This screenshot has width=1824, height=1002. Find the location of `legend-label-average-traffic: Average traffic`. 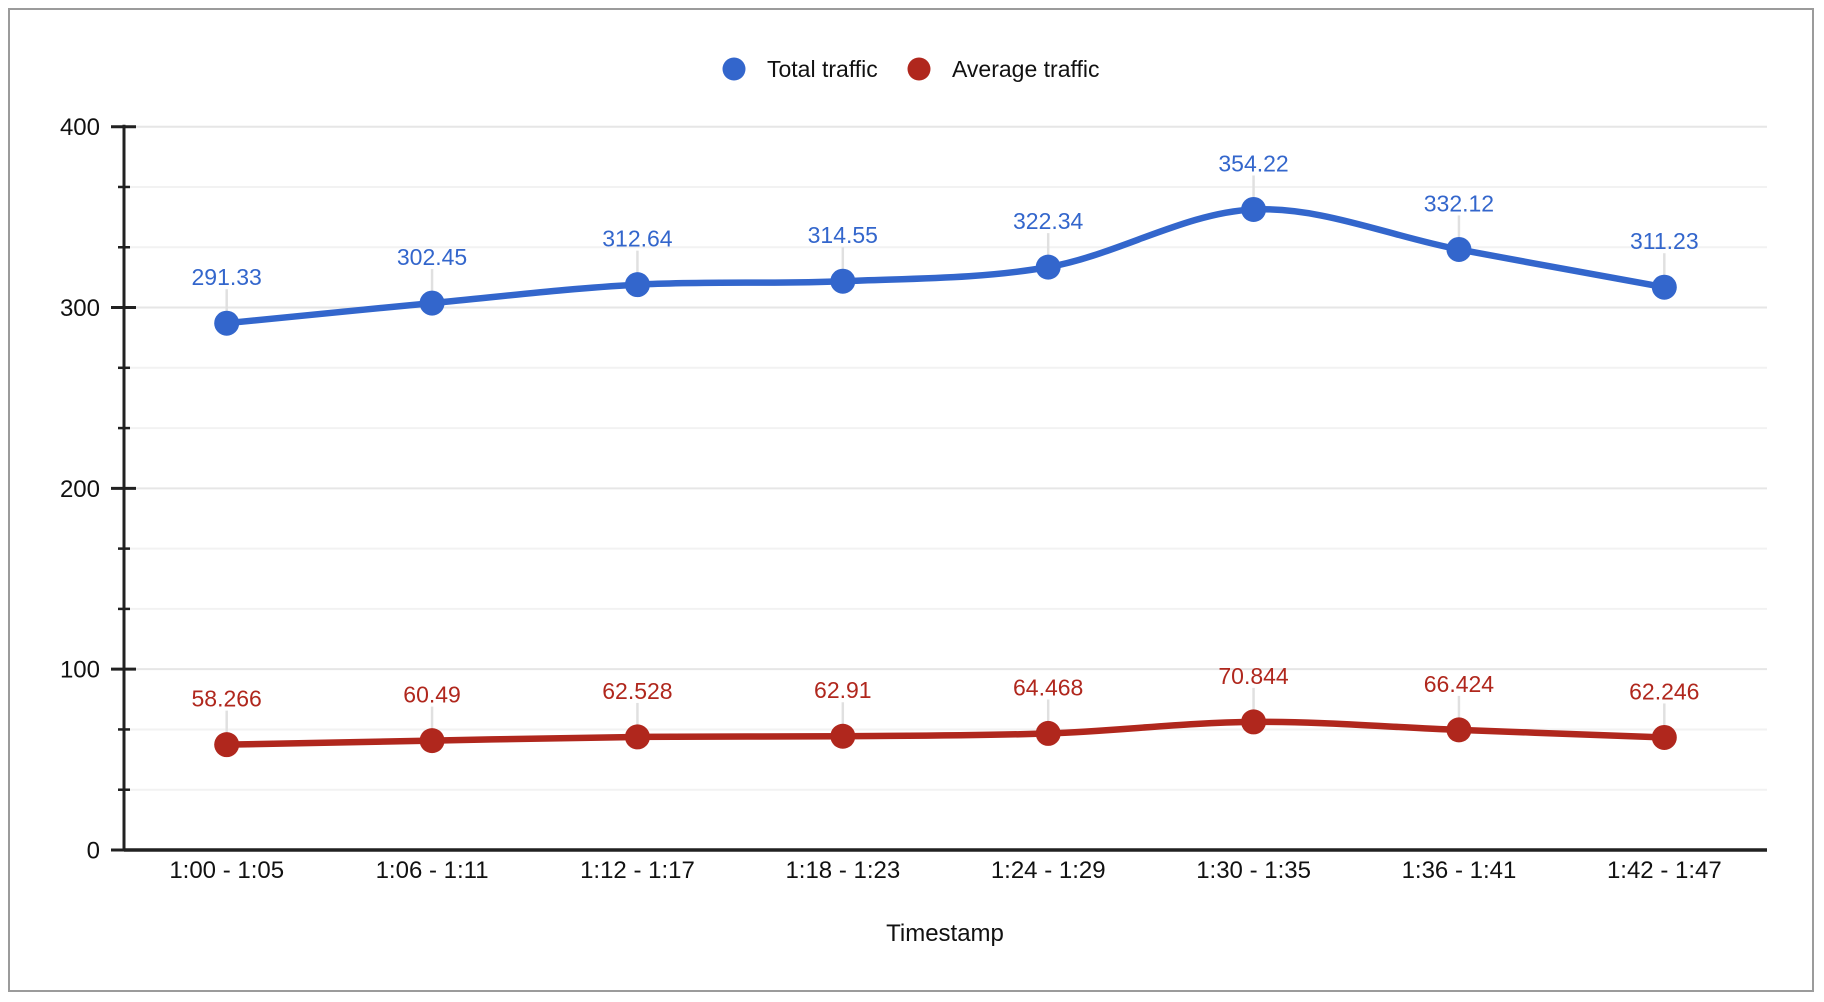

legend-label-average-traffic: Average traffic is located at coordinates (1025, 69).